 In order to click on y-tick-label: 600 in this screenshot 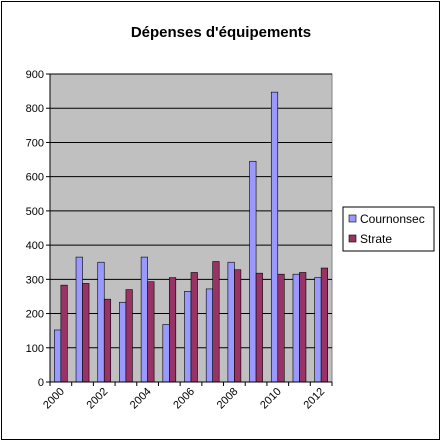, I will do `click(35, 178)`.